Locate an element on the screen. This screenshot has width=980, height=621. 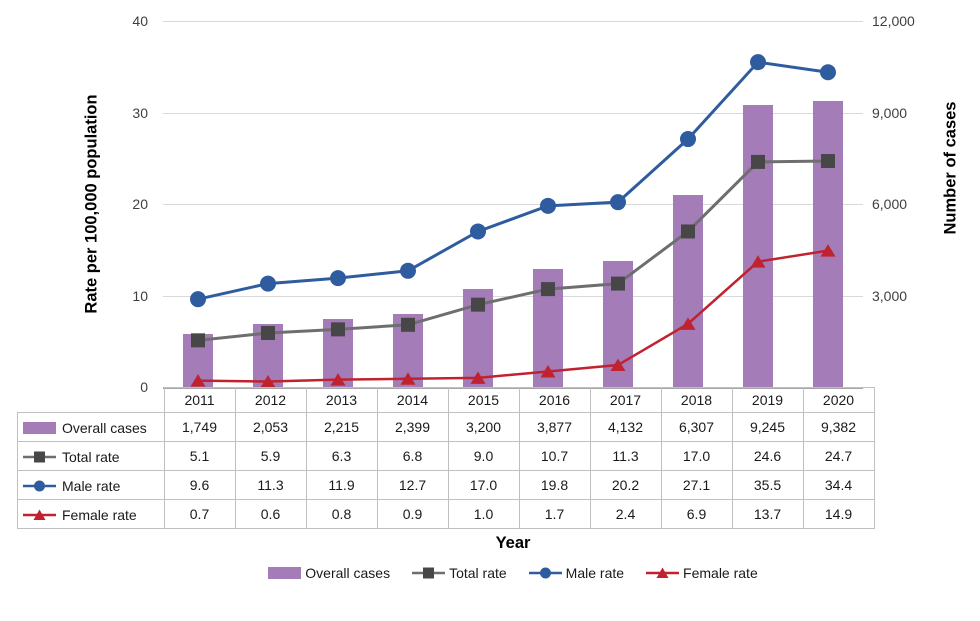
row-label-cell: Total rate is located at coordinates (91, 456).